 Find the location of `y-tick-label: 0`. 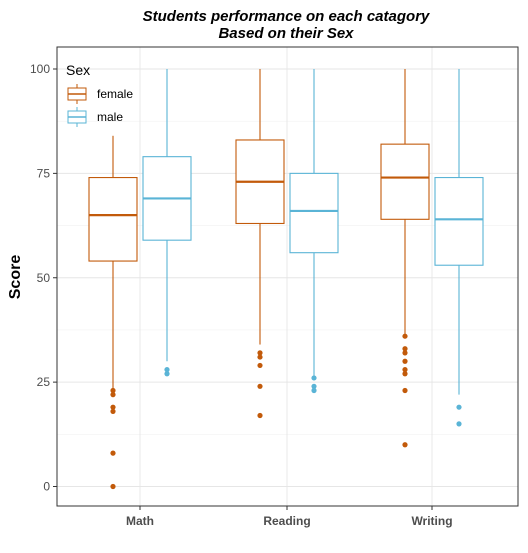

y-tick-label: 0 is located at coordinates (46, 487).